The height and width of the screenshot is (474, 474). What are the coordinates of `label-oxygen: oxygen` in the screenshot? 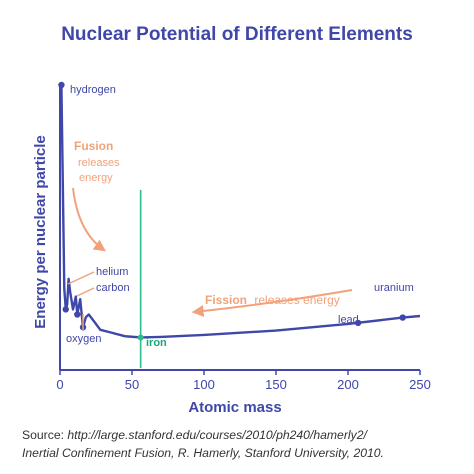 It's located at (83, 339).